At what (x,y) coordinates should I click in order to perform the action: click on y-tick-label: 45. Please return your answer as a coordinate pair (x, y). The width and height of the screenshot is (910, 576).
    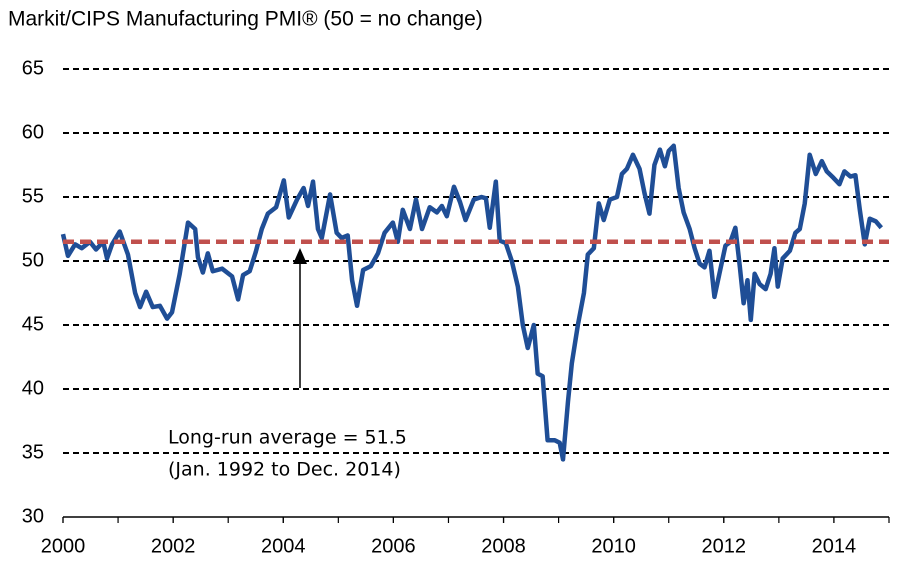
    Looking at the image, I should click on (33, 324).